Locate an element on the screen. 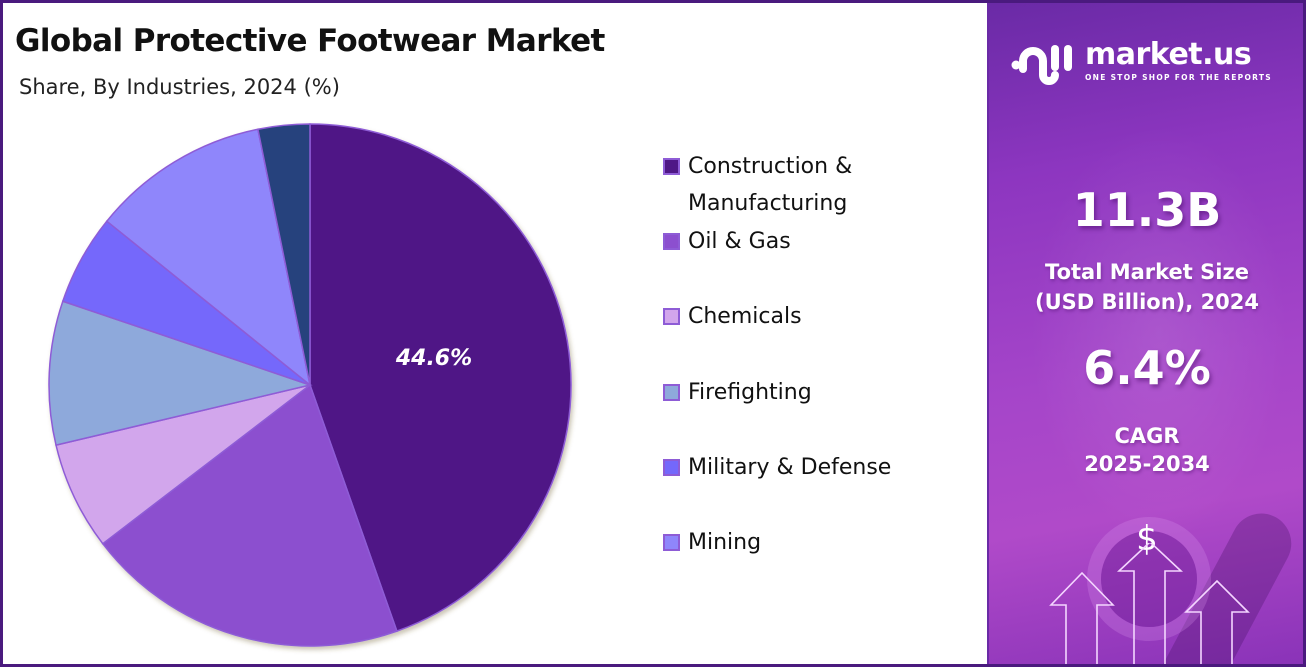 The image size is (1306, 667). legend-label: Firefighting is located at coordinates (750, 392).